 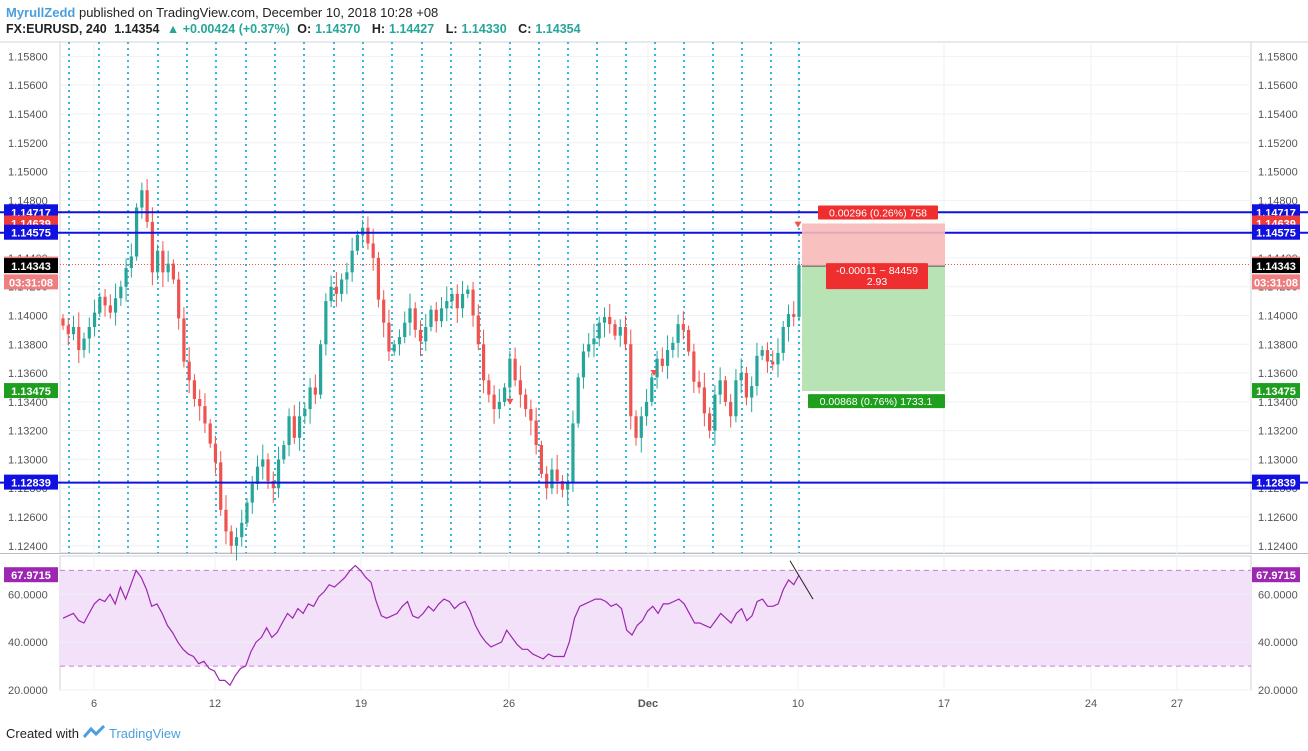 I want to click on y-tick-label-left: 1.13000, so click(x=28, y=460).